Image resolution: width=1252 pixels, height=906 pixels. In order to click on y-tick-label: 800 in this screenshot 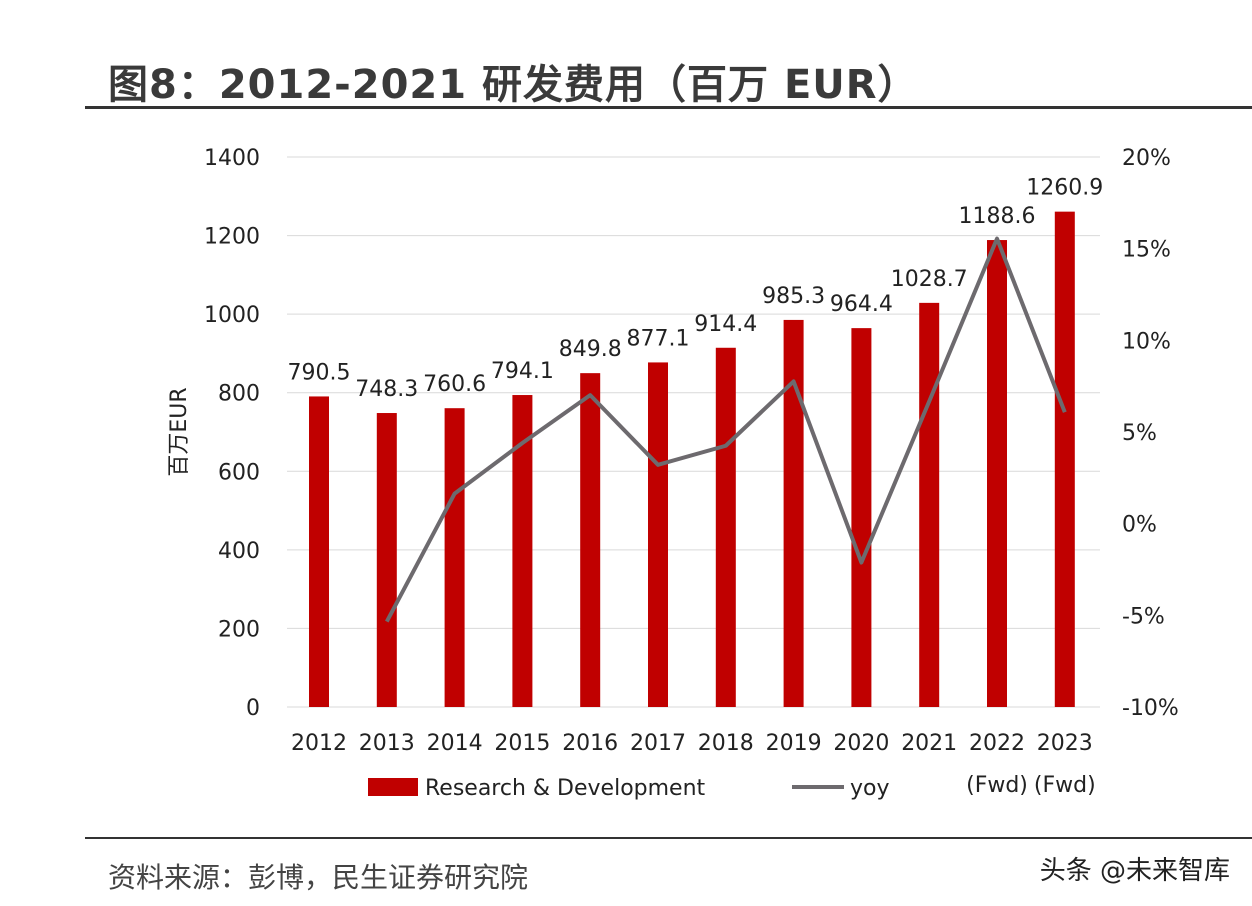, I will do `click(239, 394)`.